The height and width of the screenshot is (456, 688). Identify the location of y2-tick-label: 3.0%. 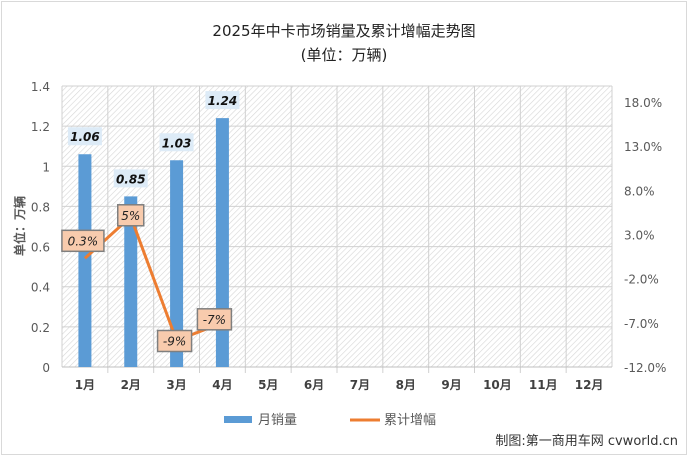
(639, 235).